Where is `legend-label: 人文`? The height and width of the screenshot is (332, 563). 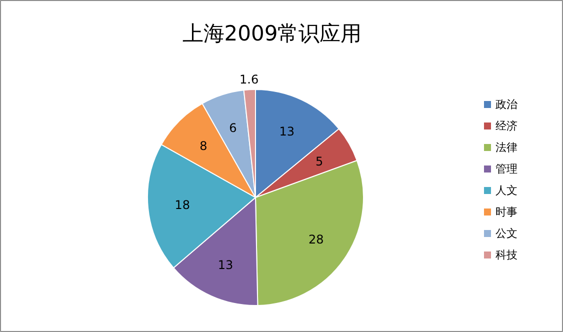
legend-label: 人文 is located at coordinates (507, 190).